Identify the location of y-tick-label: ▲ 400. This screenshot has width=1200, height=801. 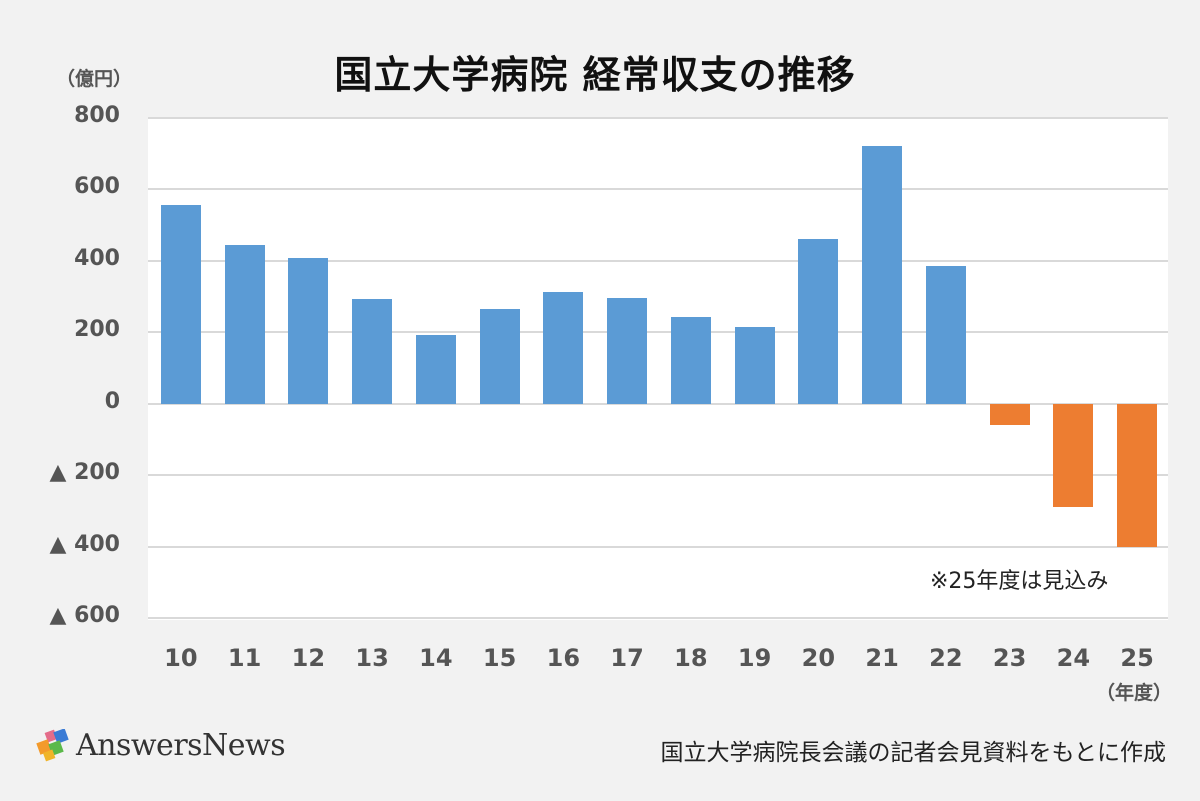
(84, 544).